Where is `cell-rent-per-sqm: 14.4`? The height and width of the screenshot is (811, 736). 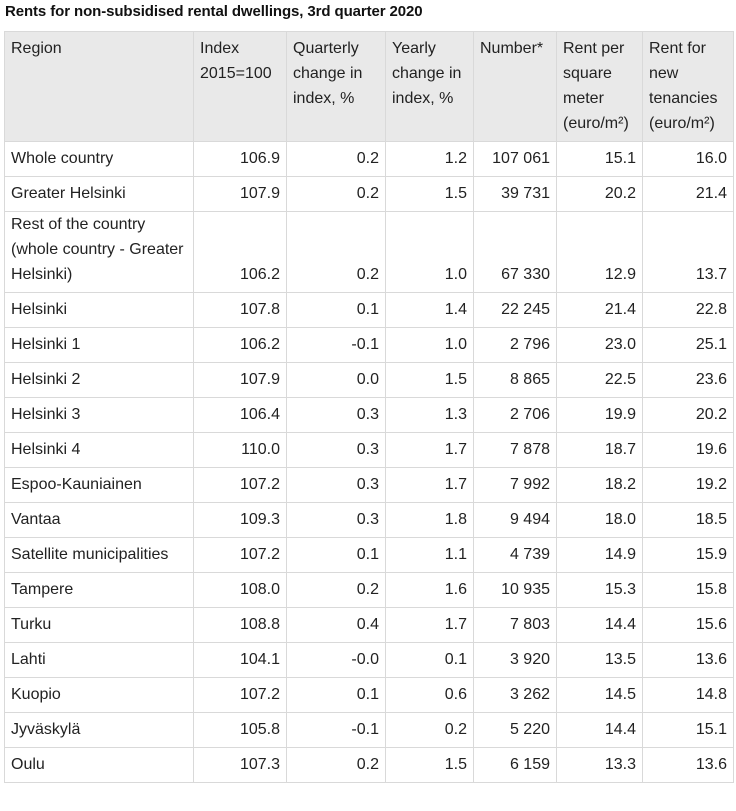 cell-rent-per-sqm: 14.4 is located at coordinates (599, 625).